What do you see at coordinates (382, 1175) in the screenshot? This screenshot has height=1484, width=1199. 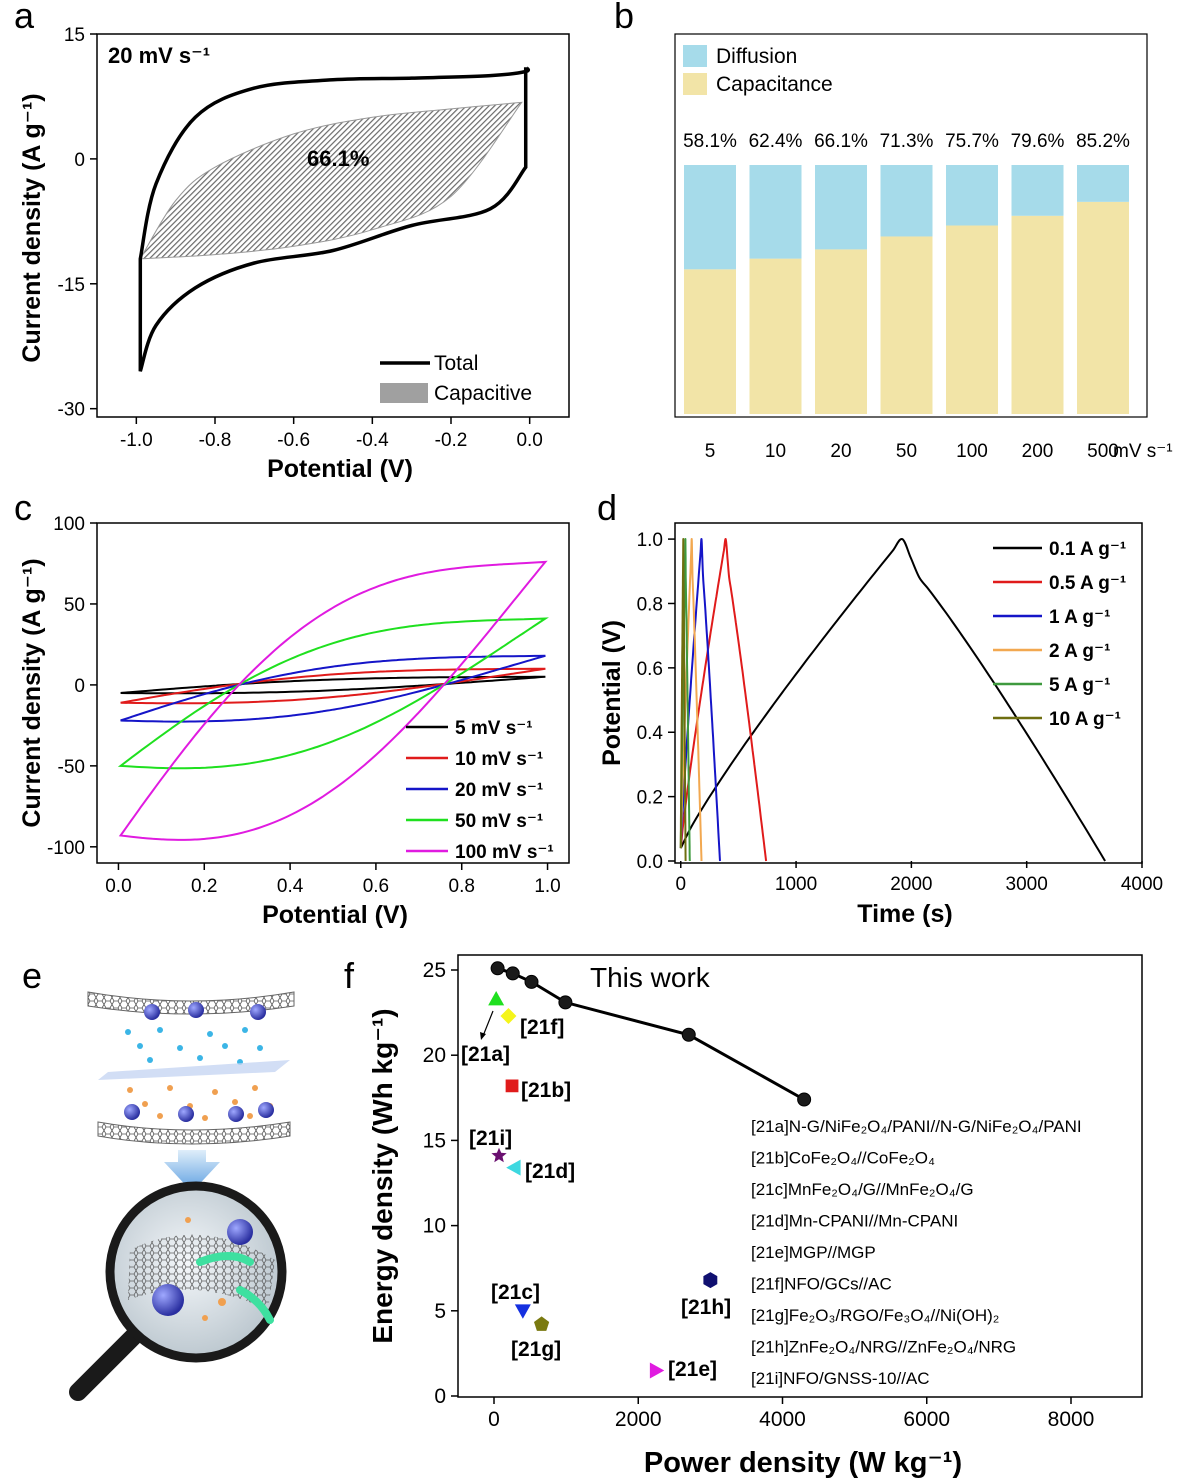 I see `y-axis-title-f: Energy density (Wh kg⁻¹)` at bounding box center [382, 1175].